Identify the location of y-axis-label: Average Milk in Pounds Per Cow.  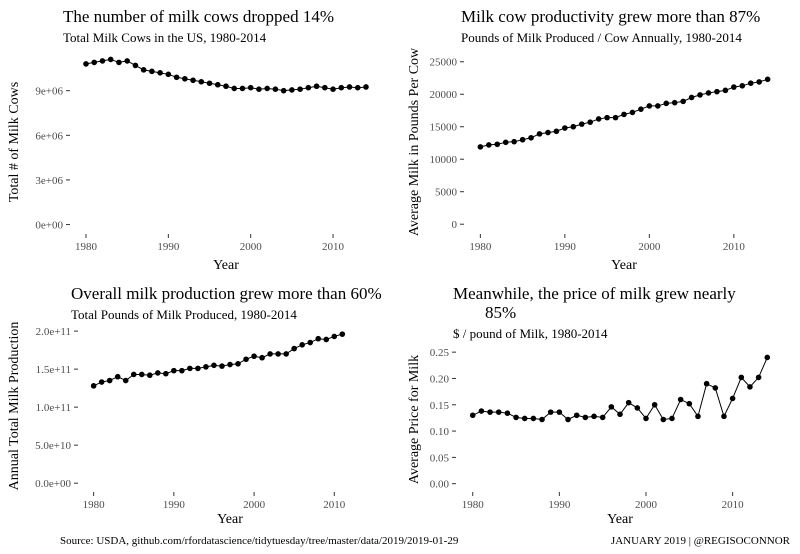
(414, 141).